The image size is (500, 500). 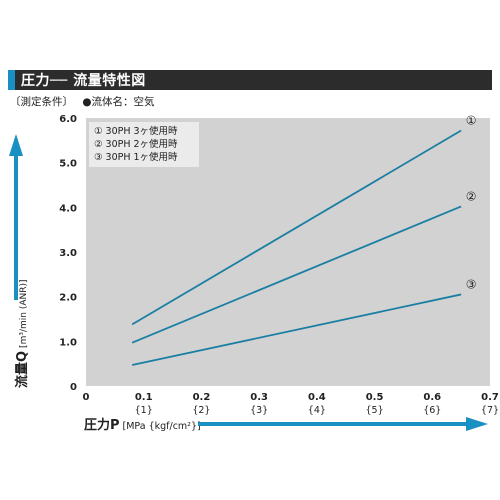 What do you see at coordinates (16, 227) in the screenshot?
I see `y-axis-arrow-shaft` at bounding box center [16, 227].